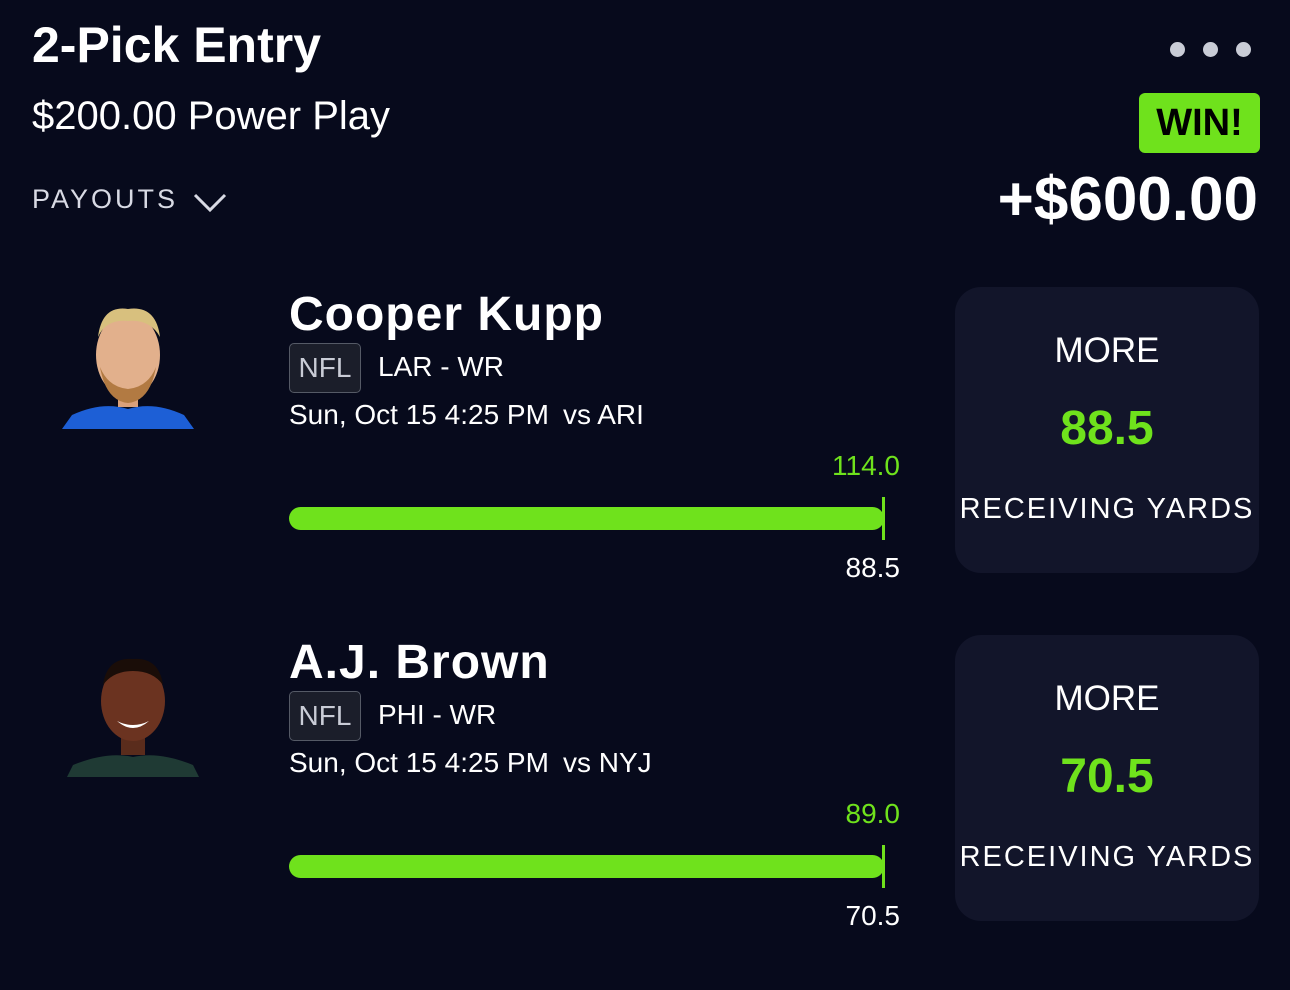 Image resolution: width=1290 pixels, height=990 pixels. Describe the element at coordinates (873, 915) in the screenshot. I see `line-value: 70.5` at that location.